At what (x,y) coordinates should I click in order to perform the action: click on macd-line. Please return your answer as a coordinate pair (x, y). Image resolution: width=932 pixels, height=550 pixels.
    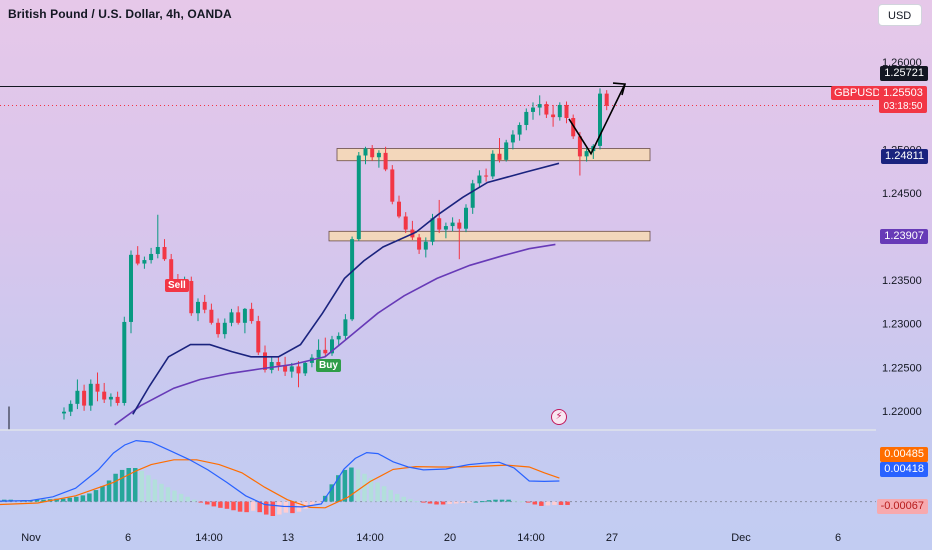
    Looking at the image, I should click on (280, 473).